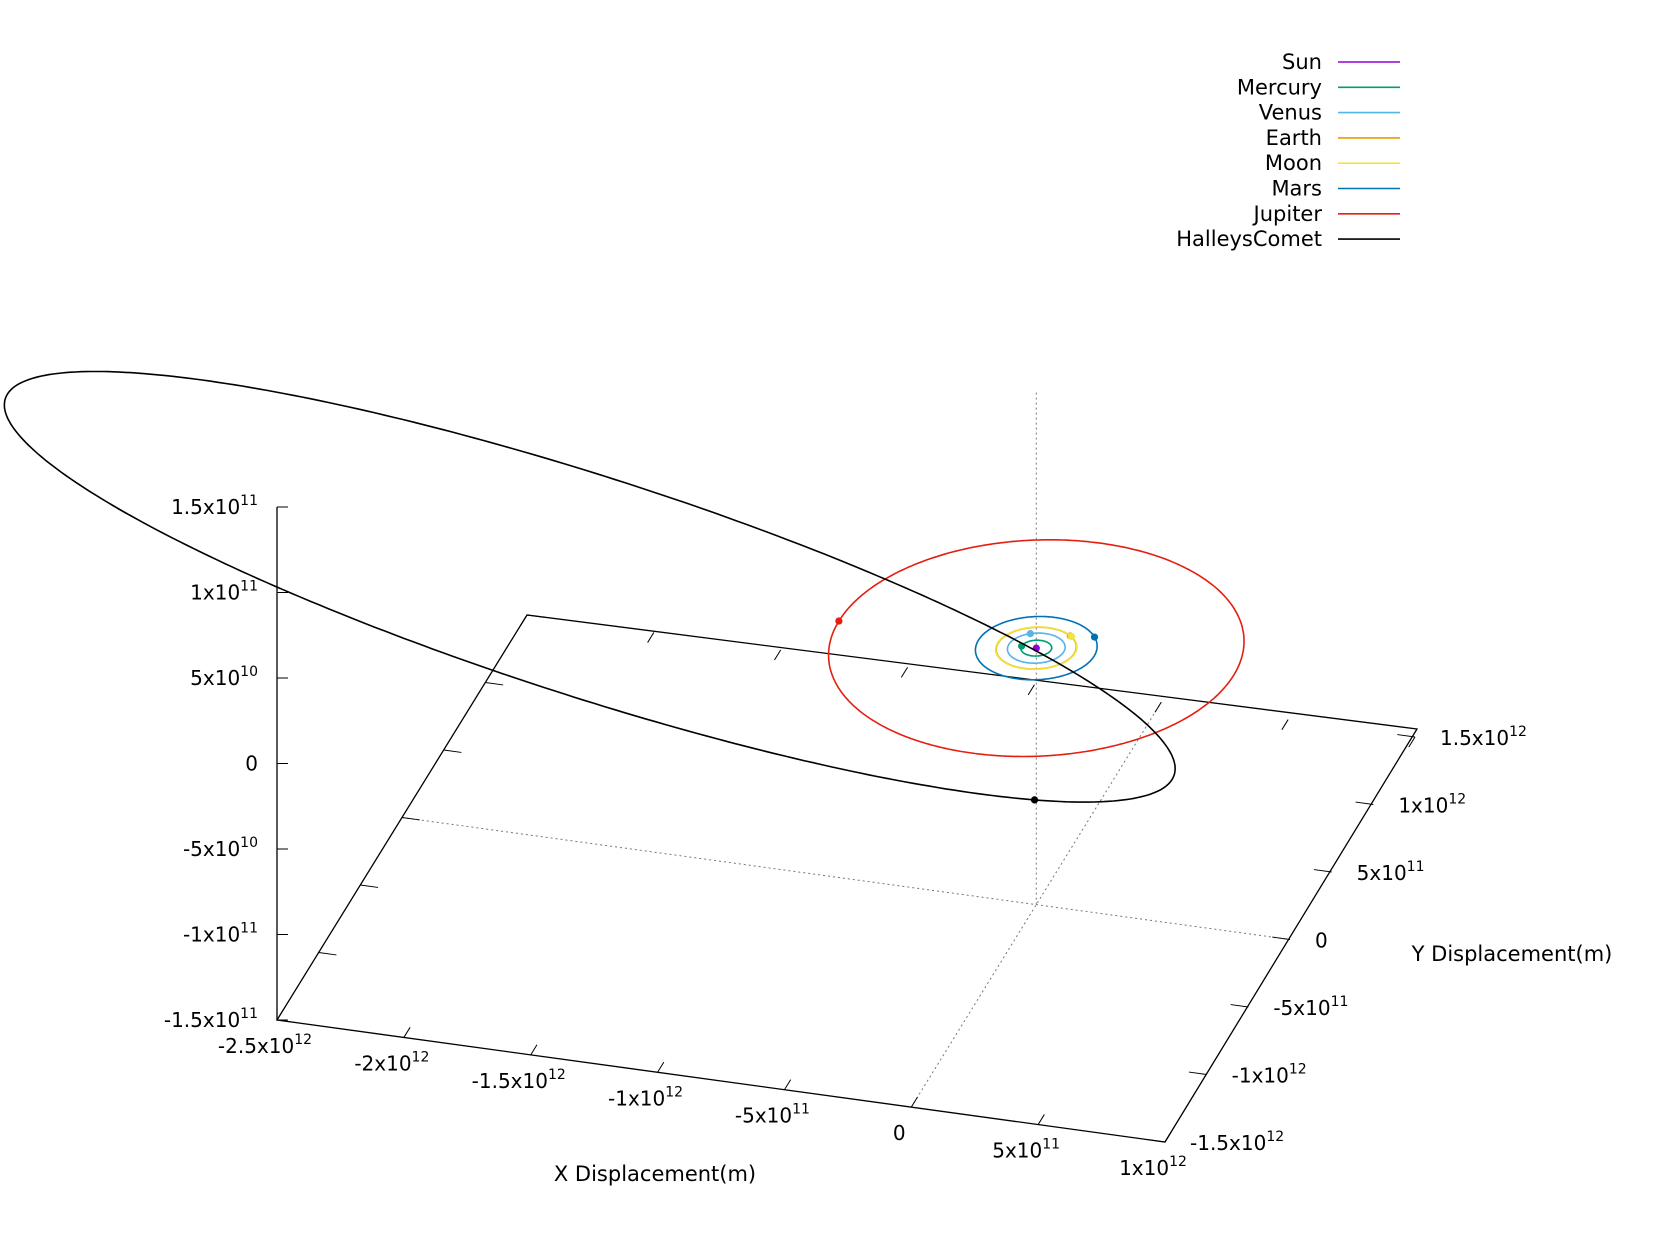  What do you see at coordinates (1026, 1150) in the screenshot?
I see `x-tick-label: 5x10¹¹` at bounding box center [1026, 1150].